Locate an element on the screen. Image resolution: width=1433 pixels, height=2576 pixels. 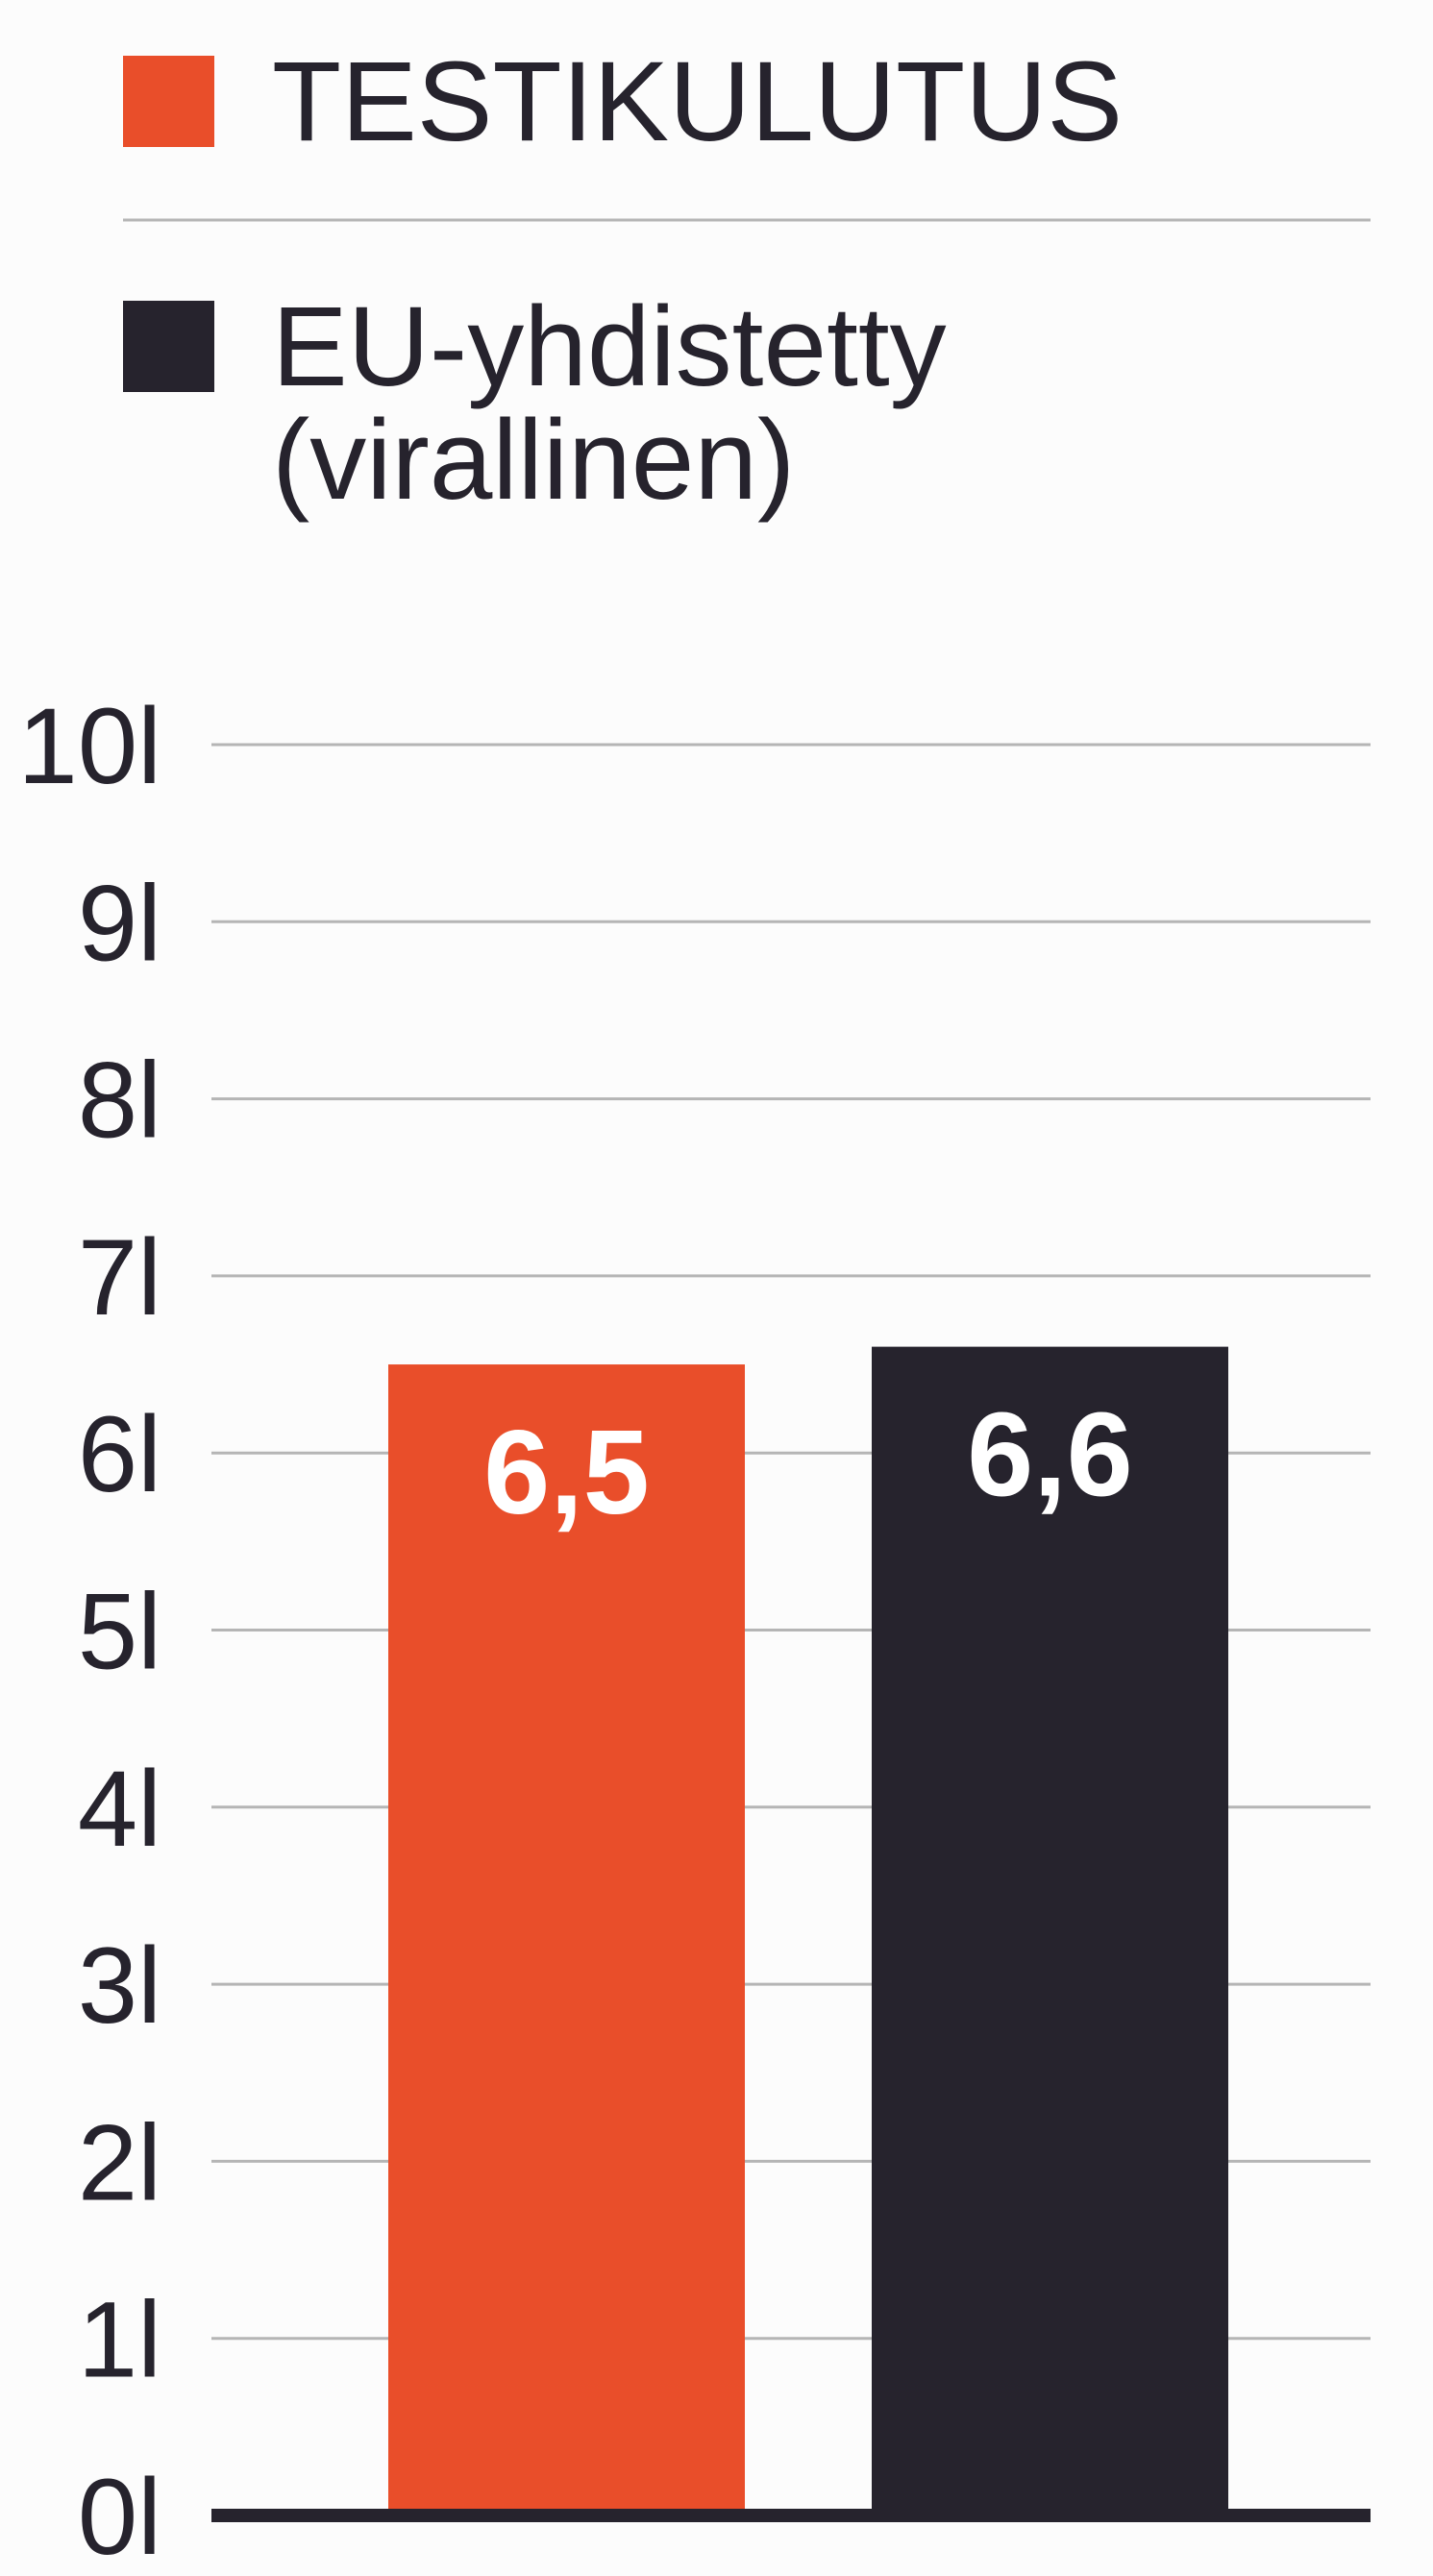
y-tick-label-1: 1l is located at coordinates (119, 2340).